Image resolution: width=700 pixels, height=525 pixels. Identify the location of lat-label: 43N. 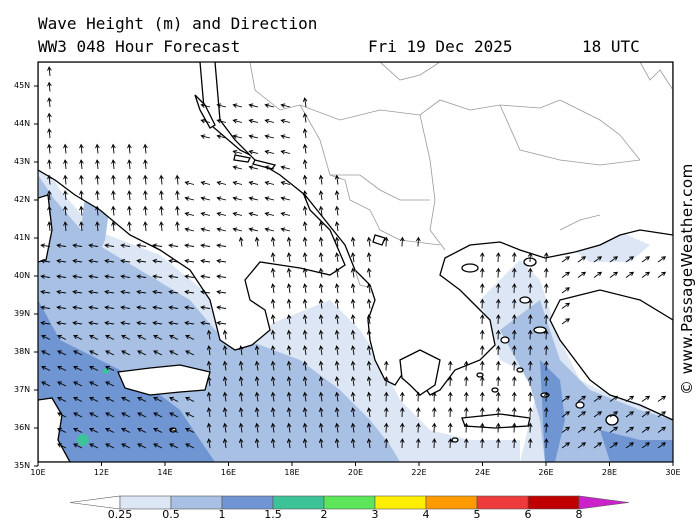
(25, 161).